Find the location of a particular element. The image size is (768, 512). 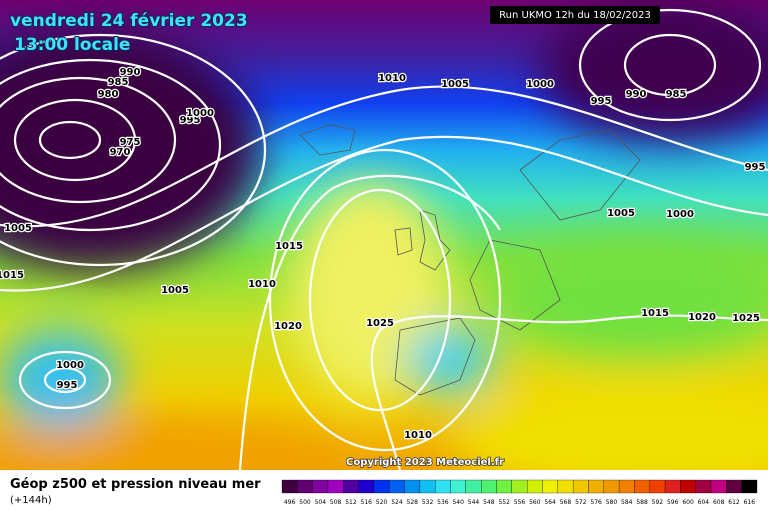

scale-label: 588 is located at coordinates (642, 502).